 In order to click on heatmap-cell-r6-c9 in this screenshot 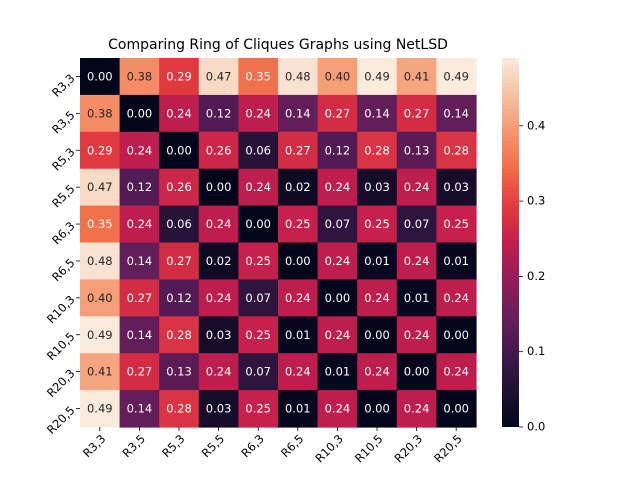, I will do `click(456, 298)`.